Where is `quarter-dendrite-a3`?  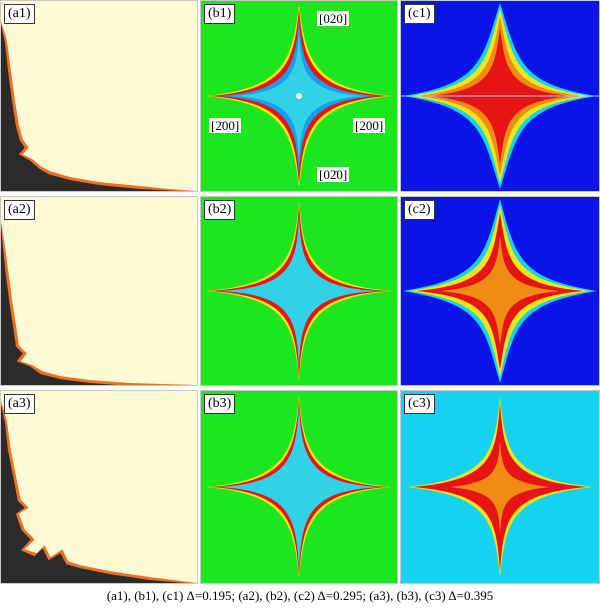 quarter-dendrite-a3 is located at coordinates (99, 487).